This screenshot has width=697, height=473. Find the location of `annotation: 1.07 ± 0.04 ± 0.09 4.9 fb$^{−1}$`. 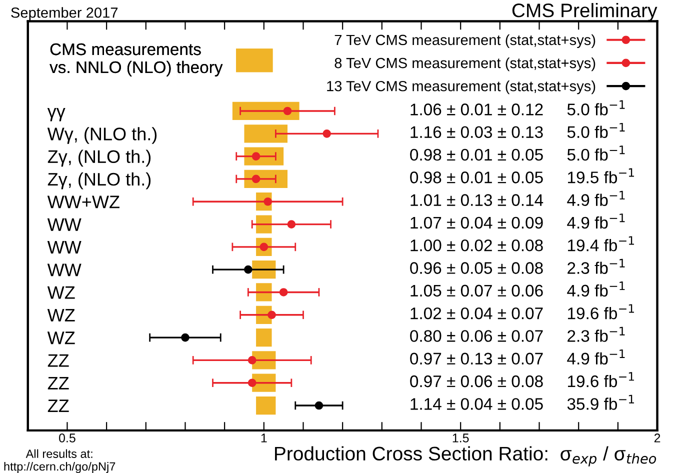

annotation: 1.07 ± 0.04 ± 0.09 4.9 fb$^{−1}$ is located at coordinates (517, 221).